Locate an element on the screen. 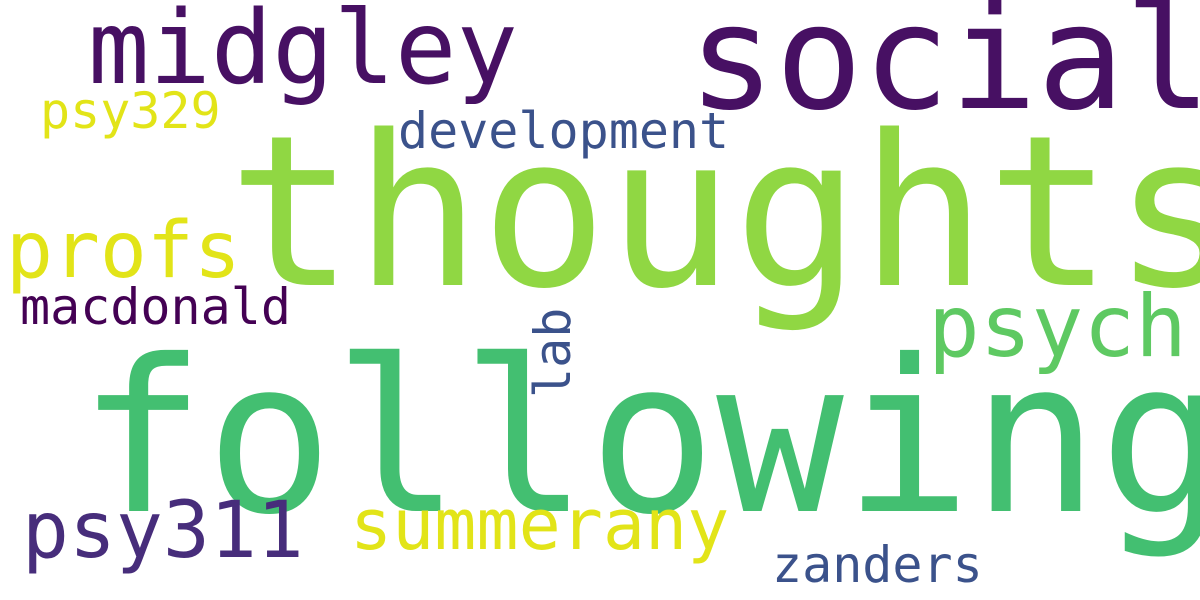  word-profs: profs is located at coordinates (123, 251).